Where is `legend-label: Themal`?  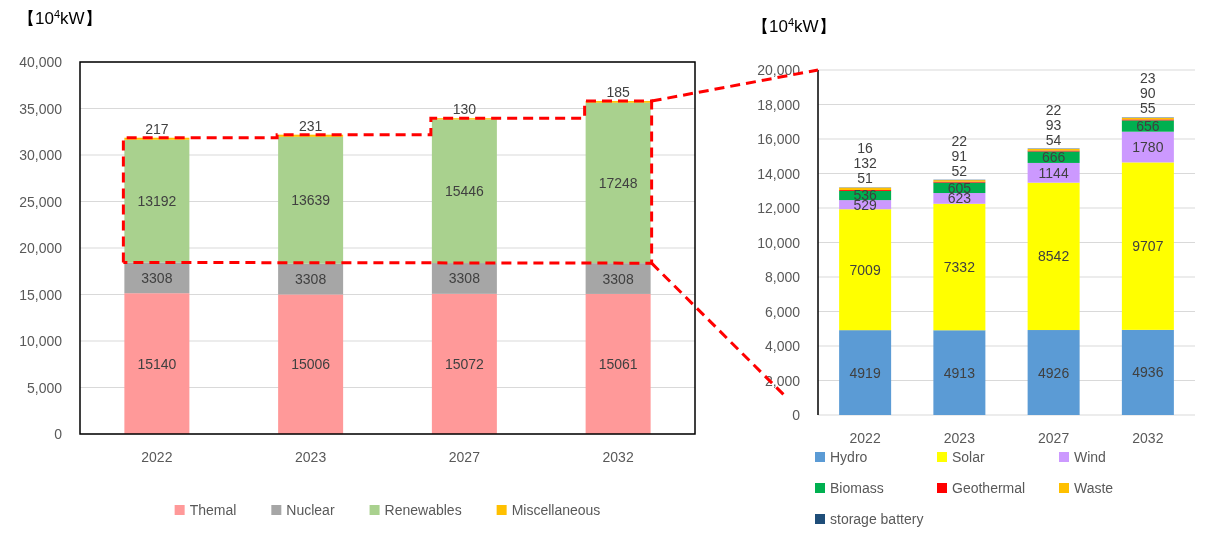
legend-label: Themal is located at coordinates (213, 510).